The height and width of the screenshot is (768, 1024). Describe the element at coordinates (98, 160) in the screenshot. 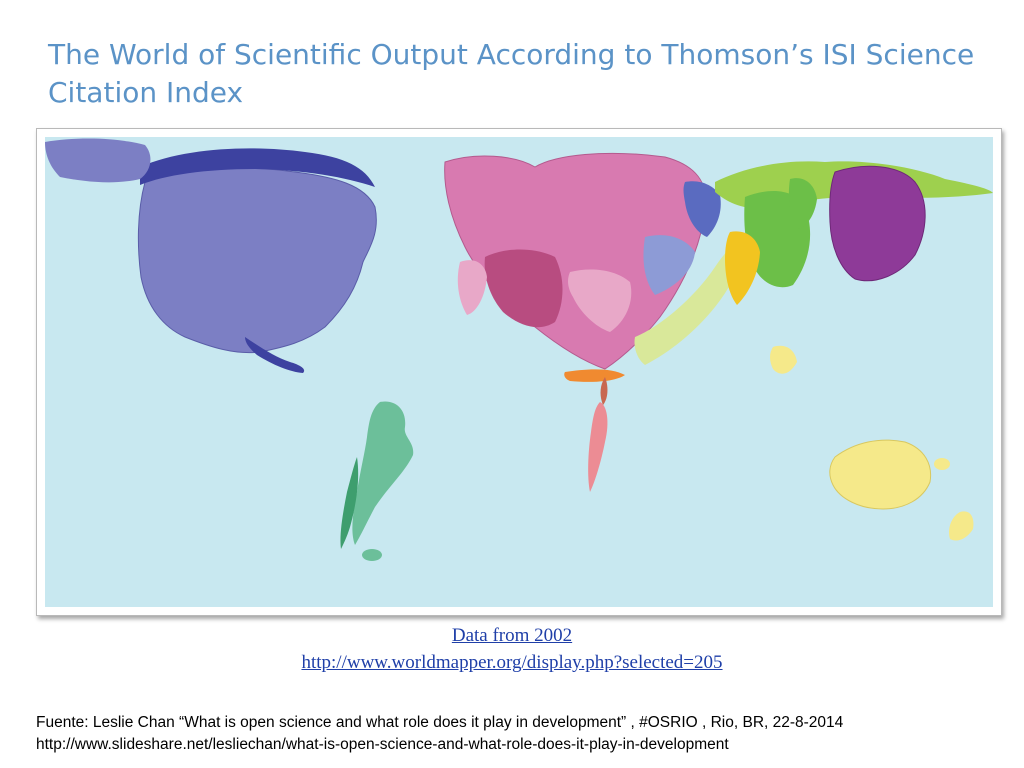

I see `region-alaska` at that location.